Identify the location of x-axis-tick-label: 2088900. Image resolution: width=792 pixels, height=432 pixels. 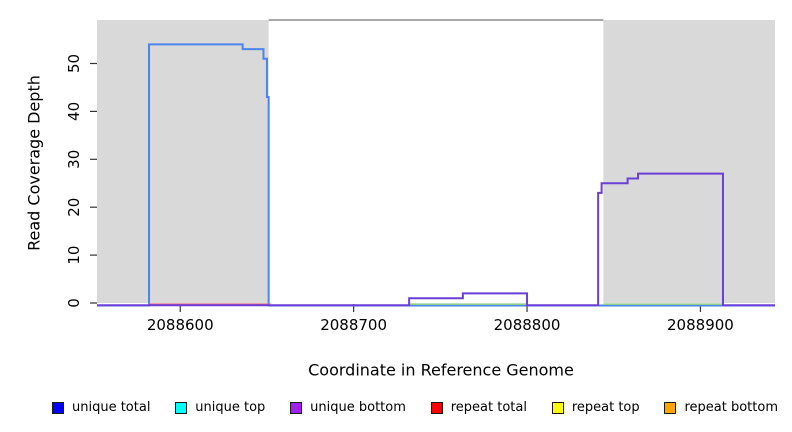
(700, 325).